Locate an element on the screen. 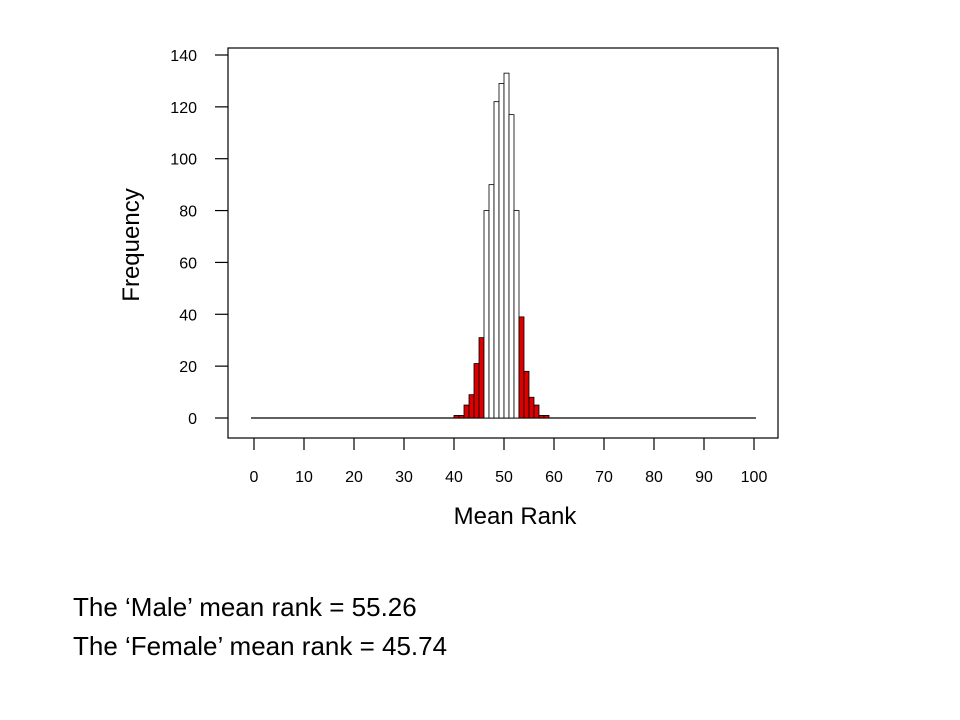 The height and width of the screenshot is (720, 960). y-tick-label: 40 is located at coordinates (188, 315).